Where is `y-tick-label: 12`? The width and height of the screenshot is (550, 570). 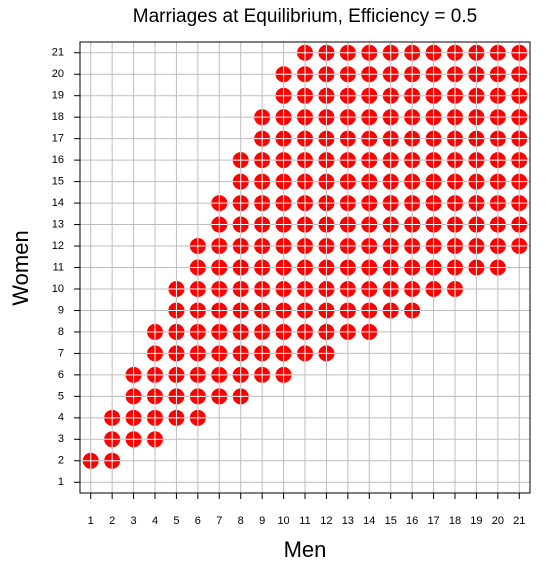 y-tick-label: 12 is located at coordinates (58, 246).